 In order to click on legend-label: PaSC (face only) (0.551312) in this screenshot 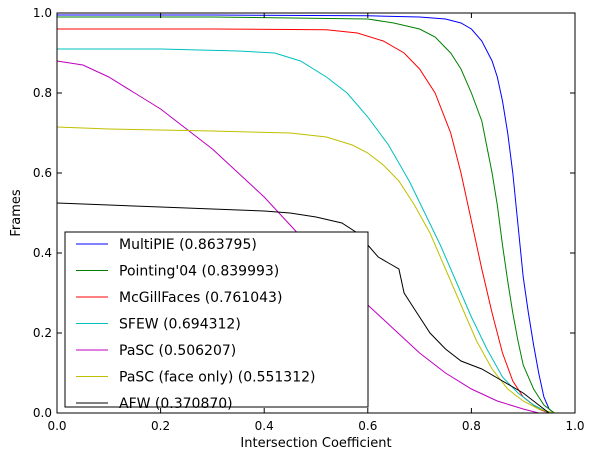, I will do `click(217, 378)`.